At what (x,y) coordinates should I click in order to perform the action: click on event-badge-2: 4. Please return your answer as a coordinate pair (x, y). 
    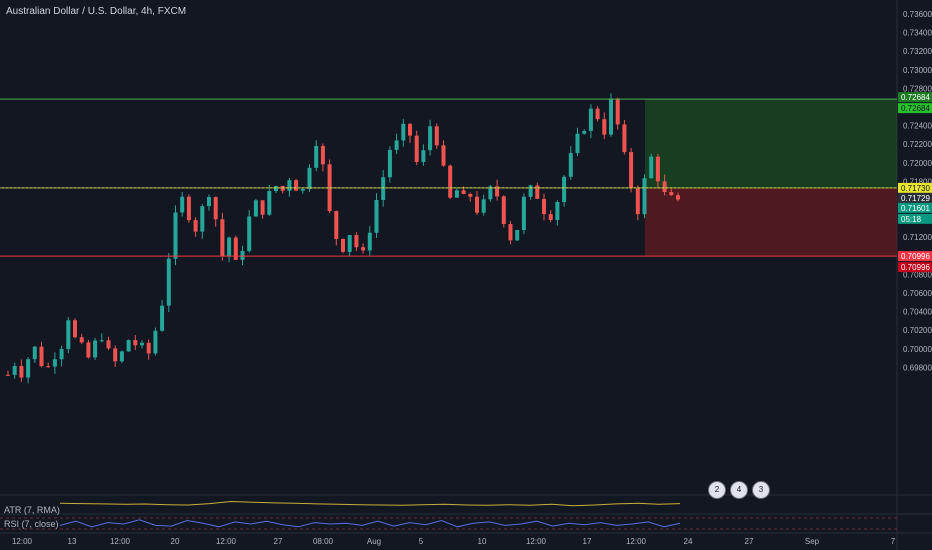
    Looking at the image, I should click on (739, 490).